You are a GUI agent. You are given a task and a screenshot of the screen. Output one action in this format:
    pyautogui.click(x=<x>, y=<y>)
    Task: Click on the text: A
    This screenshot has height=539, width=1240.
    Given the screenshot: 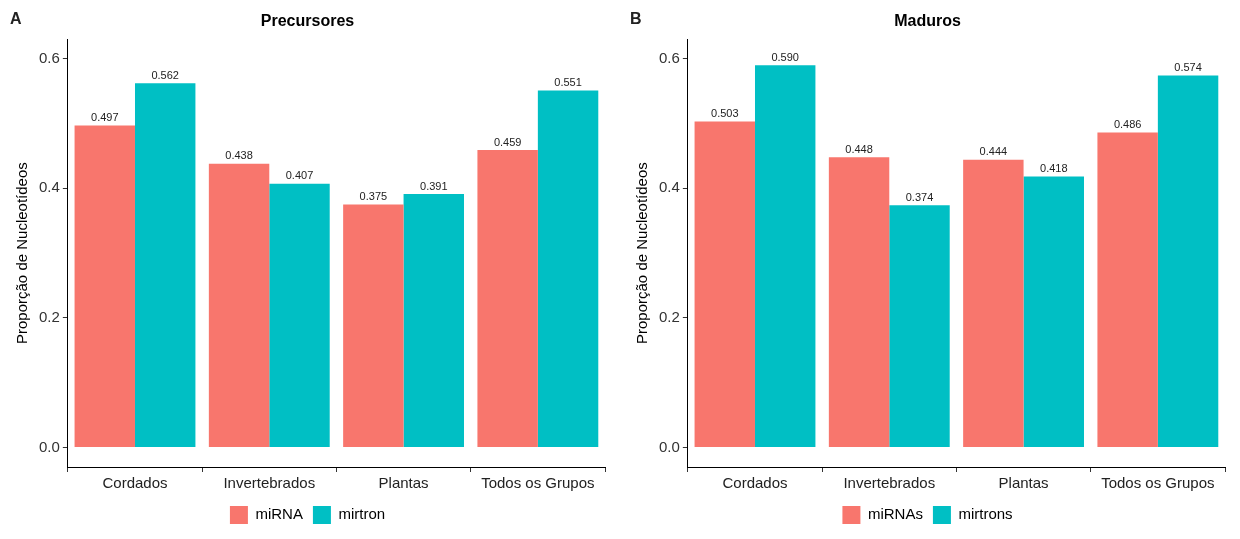 What is the action you would take?
    pyautogui.click(x=16, y=19)
    